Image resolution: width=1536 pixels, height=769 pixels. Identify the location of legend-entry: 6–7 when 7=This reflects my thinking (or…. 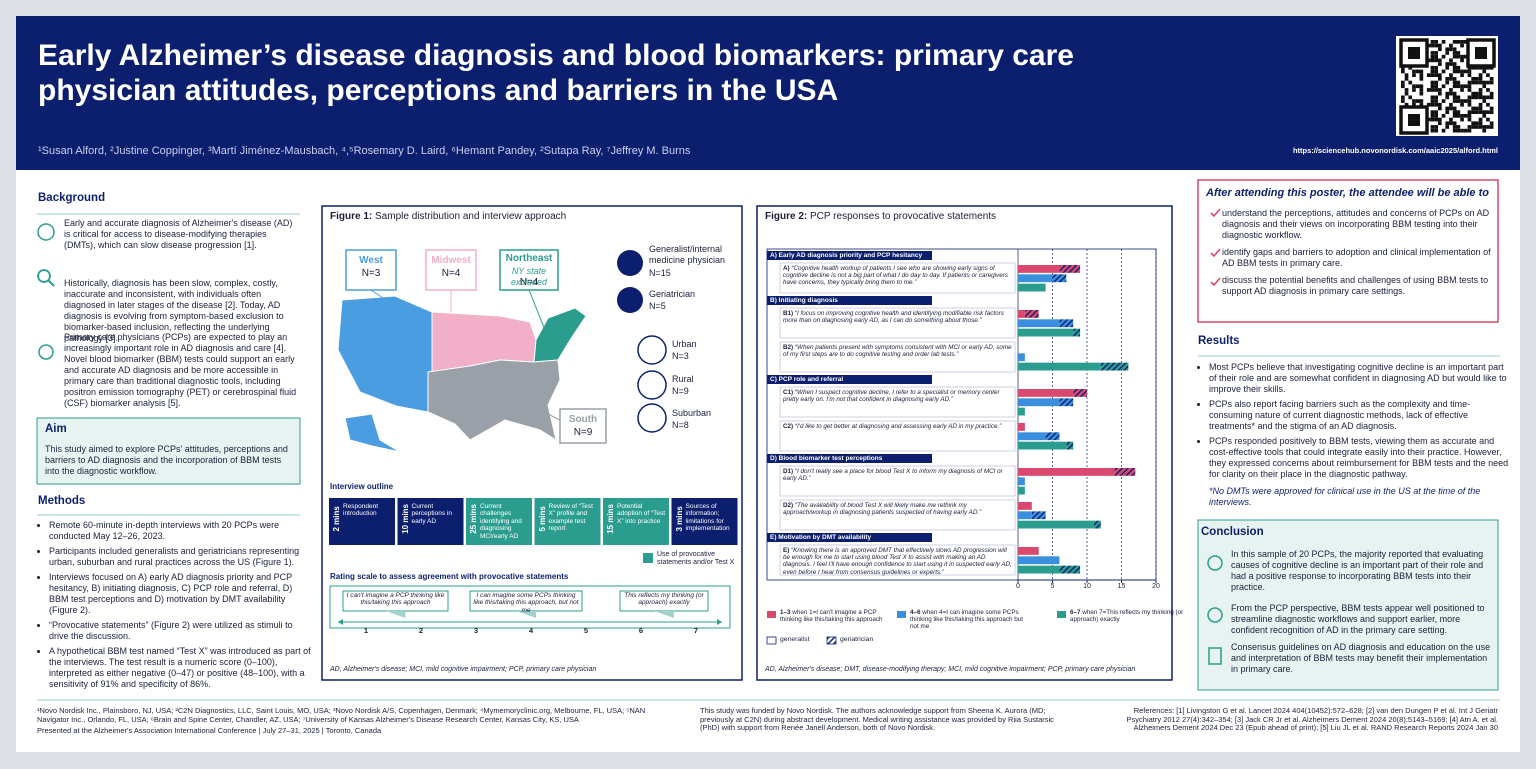
(1129, 616).